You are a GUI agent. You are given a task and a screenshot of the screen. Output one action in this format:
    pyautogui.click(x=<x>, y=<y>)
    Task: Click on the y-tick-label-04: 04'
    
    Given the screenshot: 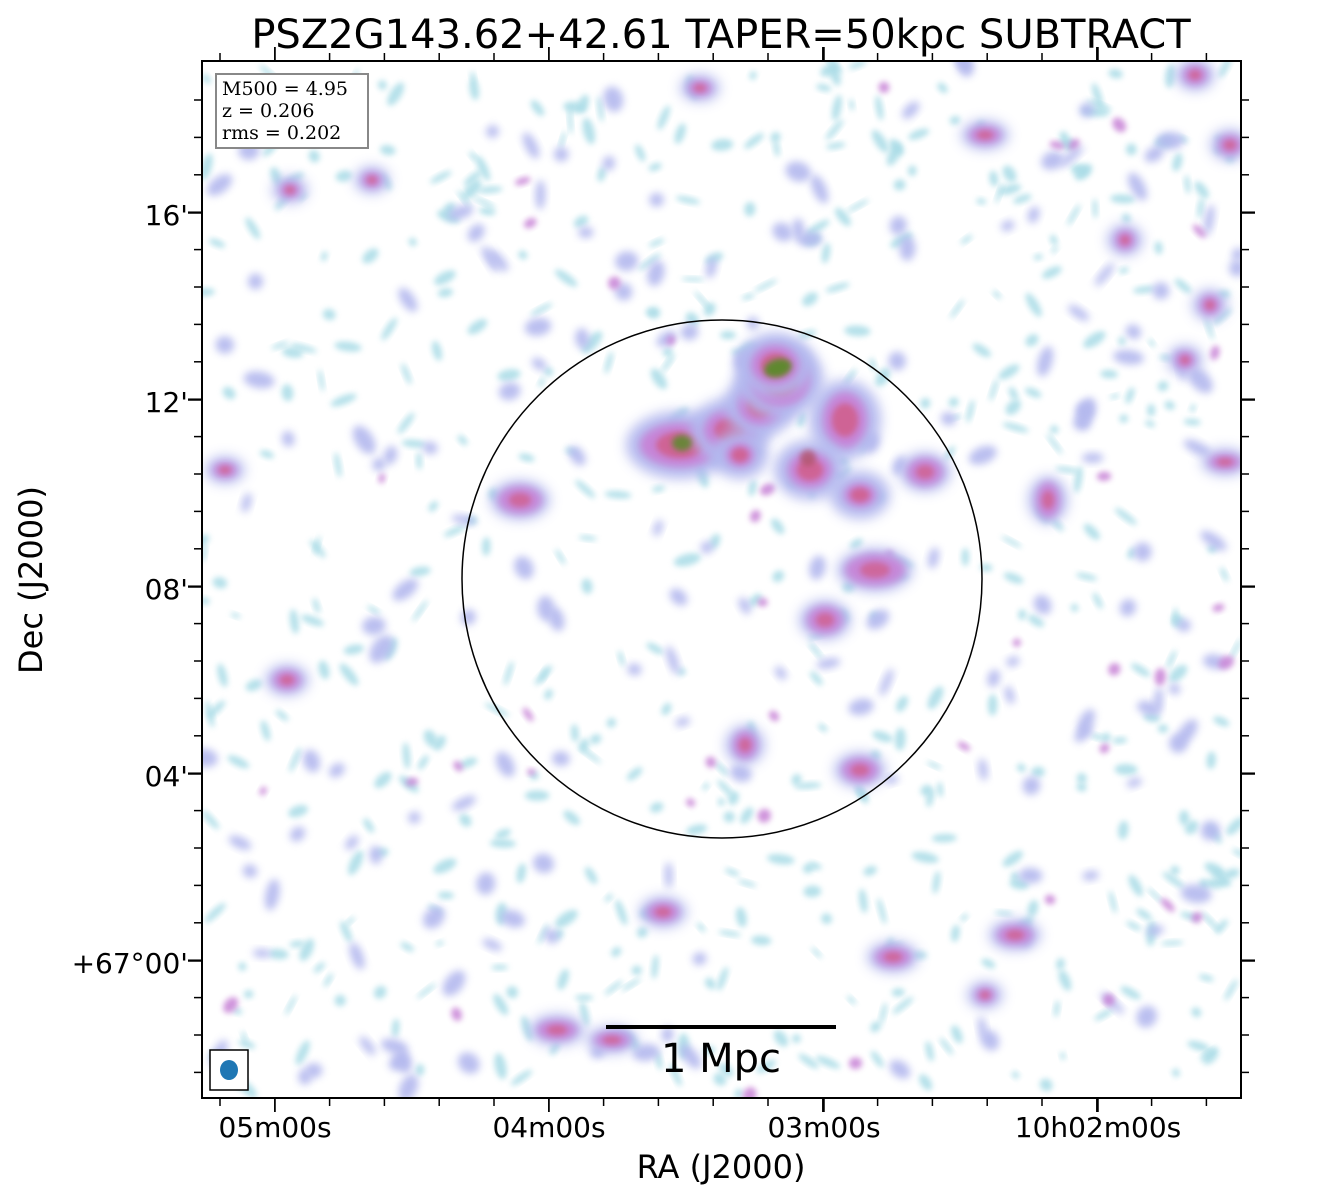 What is the action you would take?
    pyautogui.click(x=166, y=776)
    